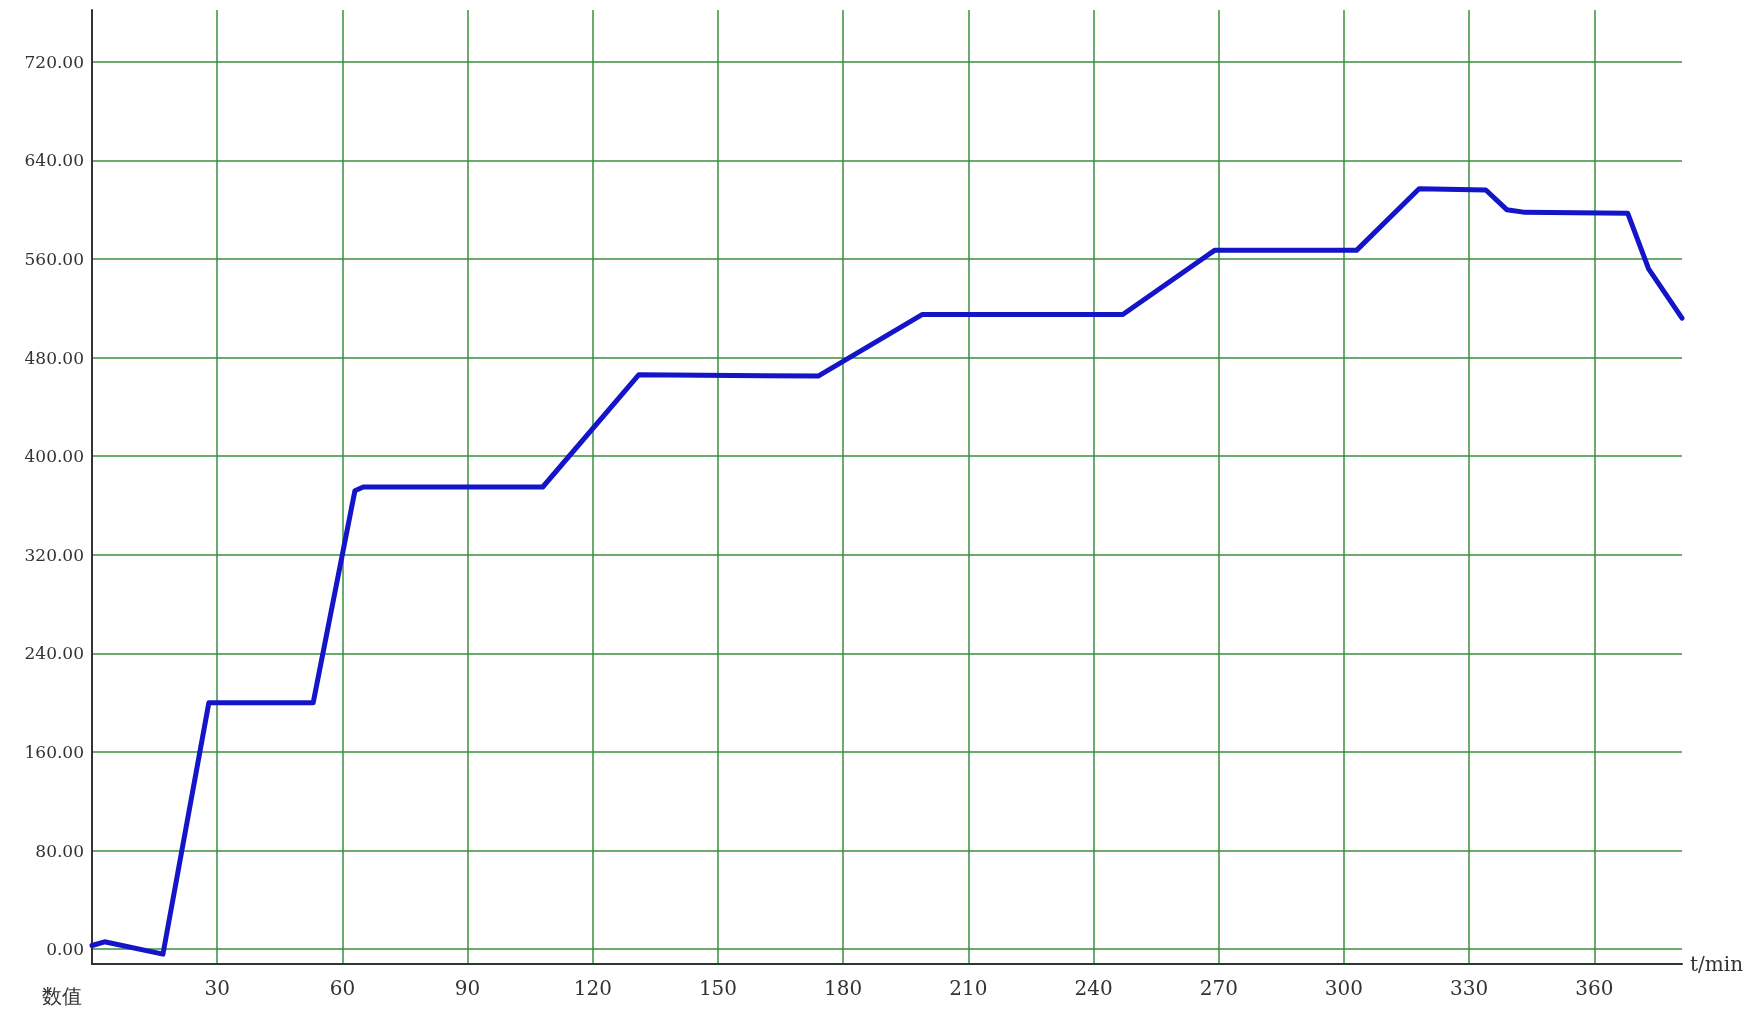 Image resolution: width=1752 pixels, height=1034 pixels. Describe the element at coordinates (968, 988) in the screenshot. I see `x-tick-label: 210` at that location.